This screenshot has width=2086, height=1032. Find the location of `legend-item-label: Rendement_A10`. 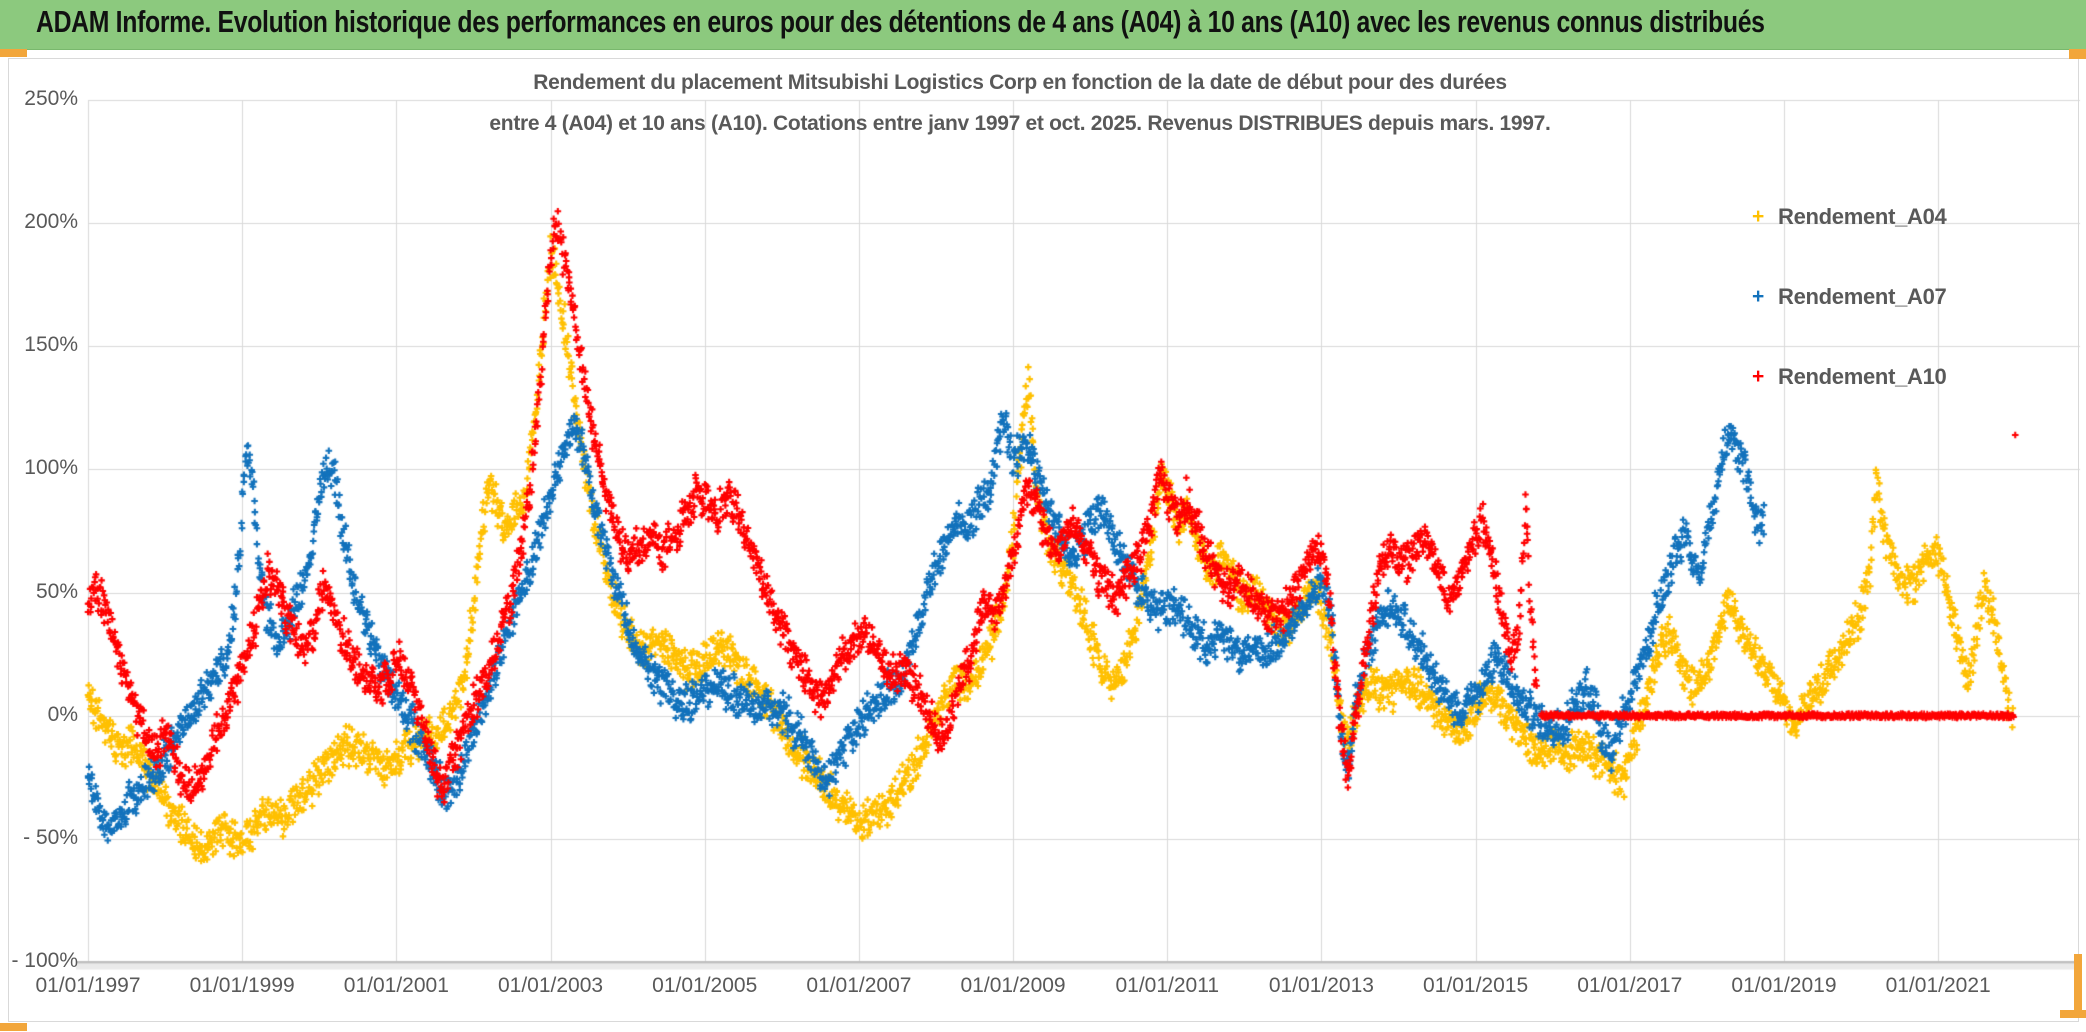

legend-item-label: Rendement_A10 is located at coordinates (1862, 376).